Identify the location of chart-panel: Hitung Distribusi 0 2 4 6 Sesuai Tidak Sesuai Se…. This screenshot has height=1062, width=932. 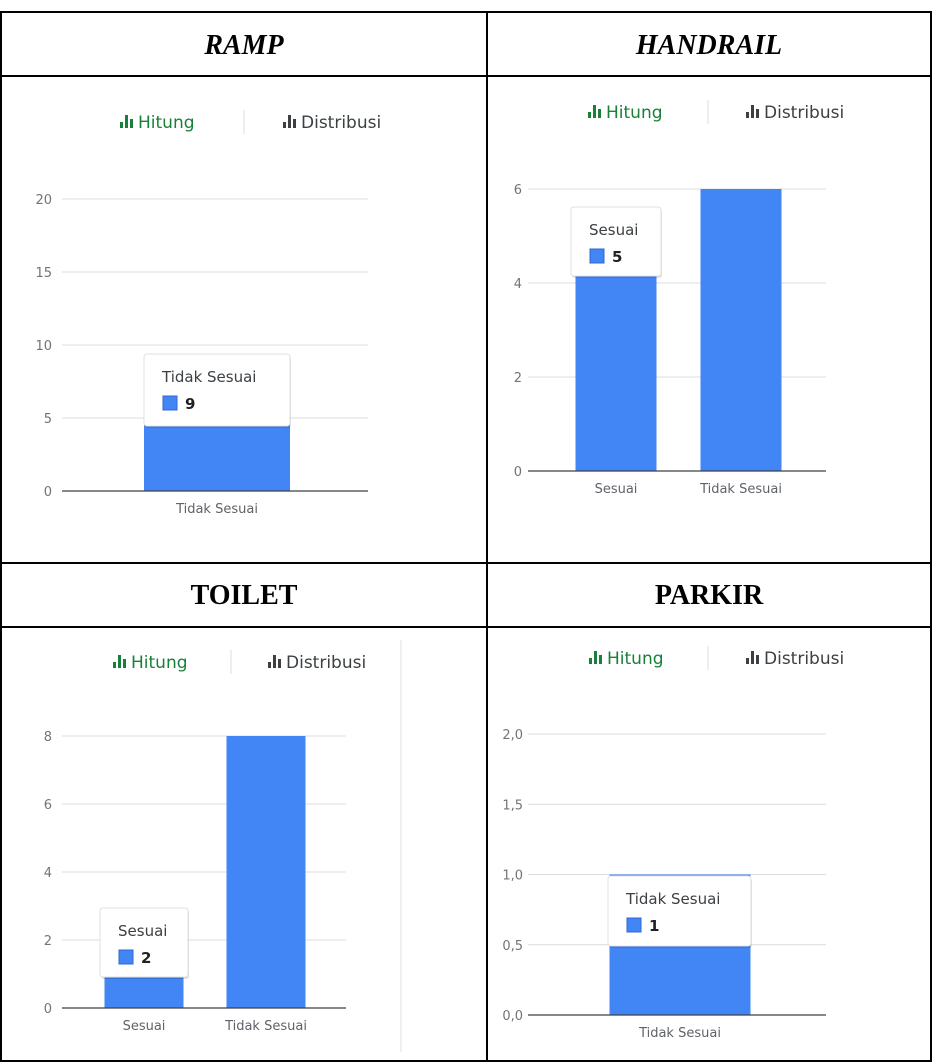
(679, 298).